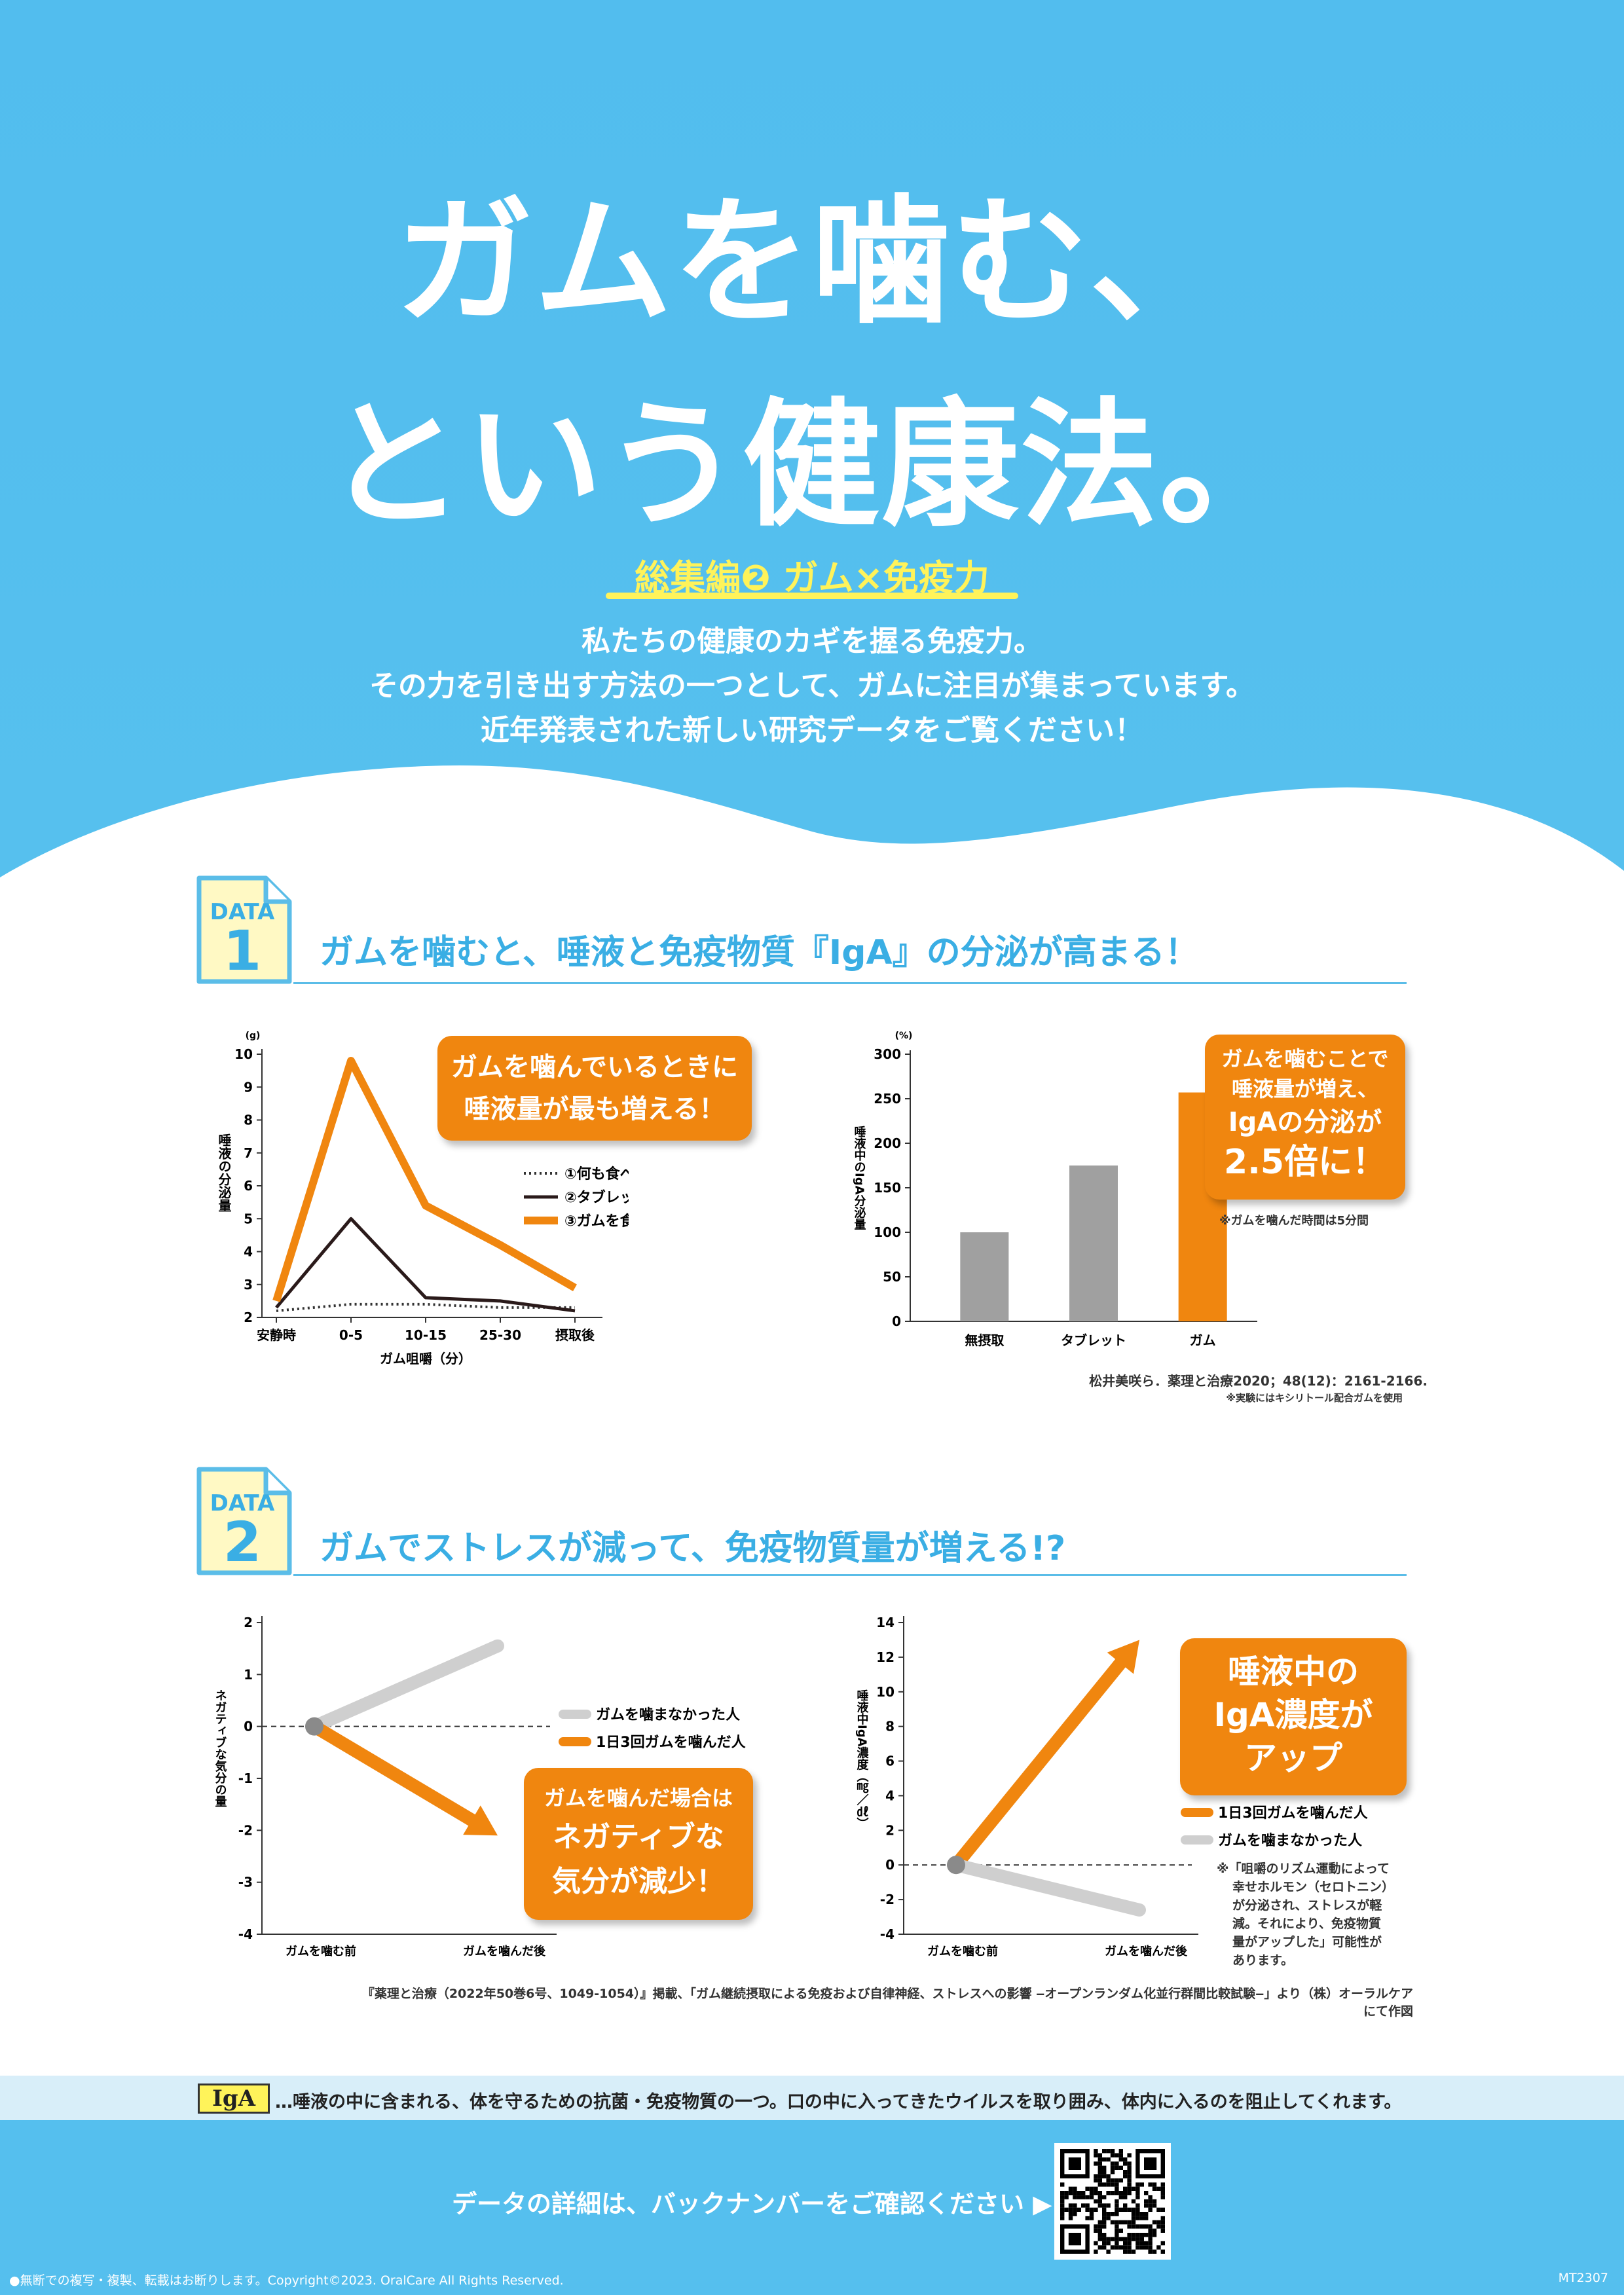 The height and width of the screenshot is (2295, 1624). Describe the element at coordinates (859, 1178) in the screenshot. I see `y-axis-label: 唾液中のIgA分泌量` at that location.